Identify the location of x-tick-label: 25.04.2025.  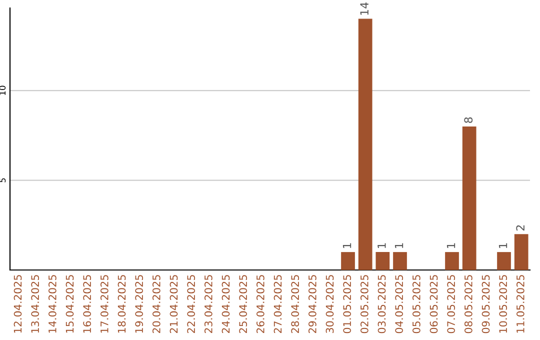
(243, 304).